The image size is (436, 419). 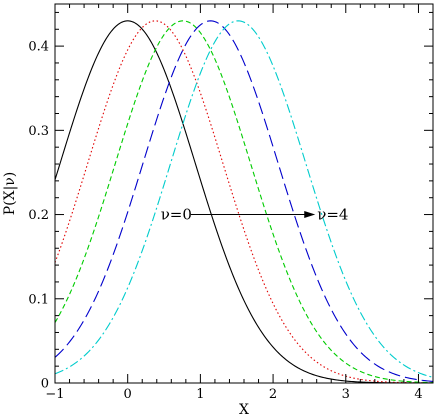 I want to click on y-tick-label: 0.2, so click(x=38, y=215).